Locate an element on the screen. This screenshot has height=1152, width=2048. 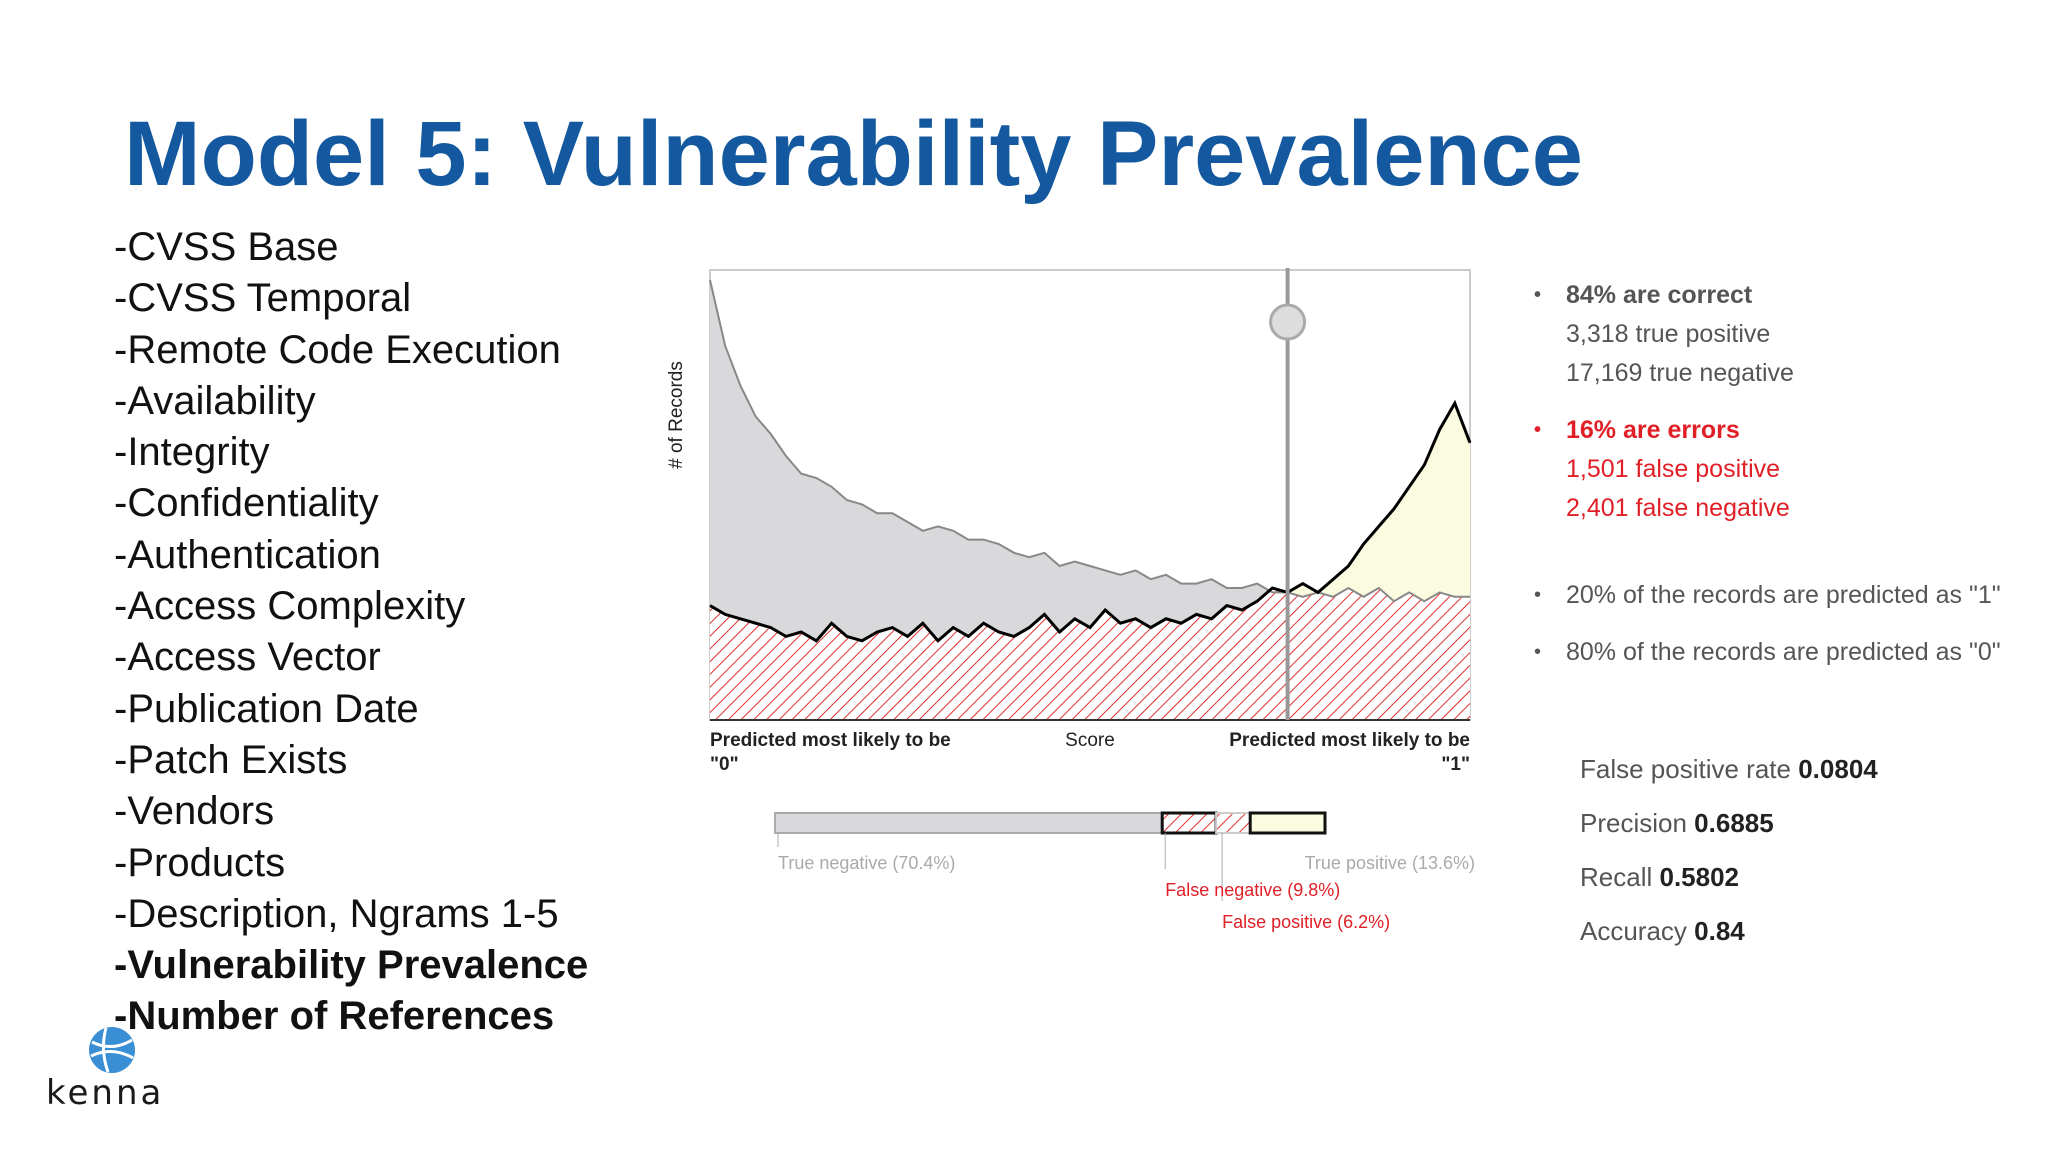
metric-label: Accuracy is located at coordinates (1633, 931).